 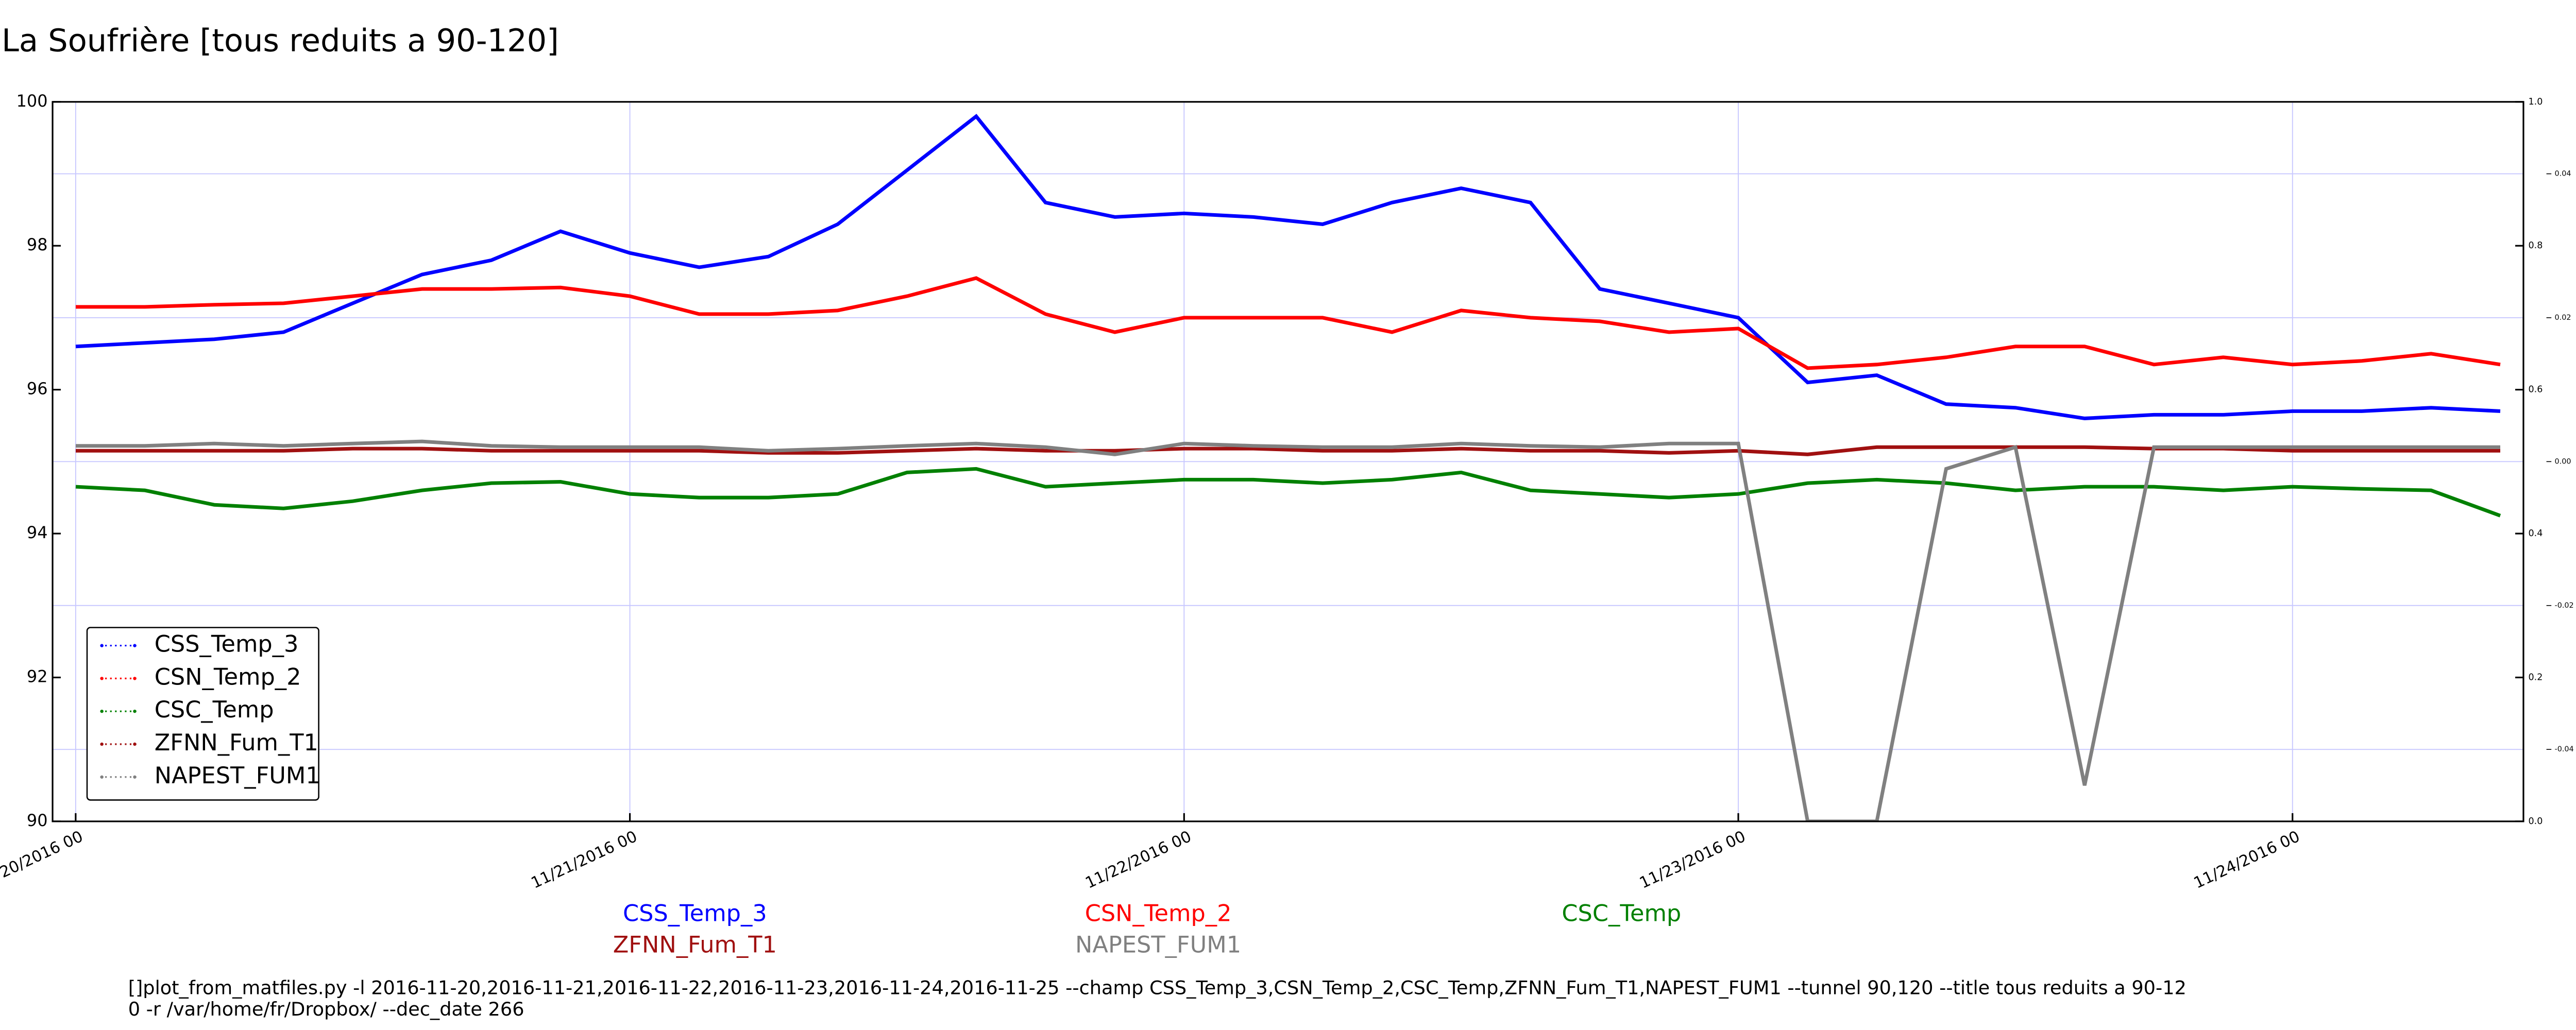 What do you see at coordinates (584, 860) in the screenshot?
I see `x-tick-label: 11/21/2016 00` at bounding box center [584, 860].